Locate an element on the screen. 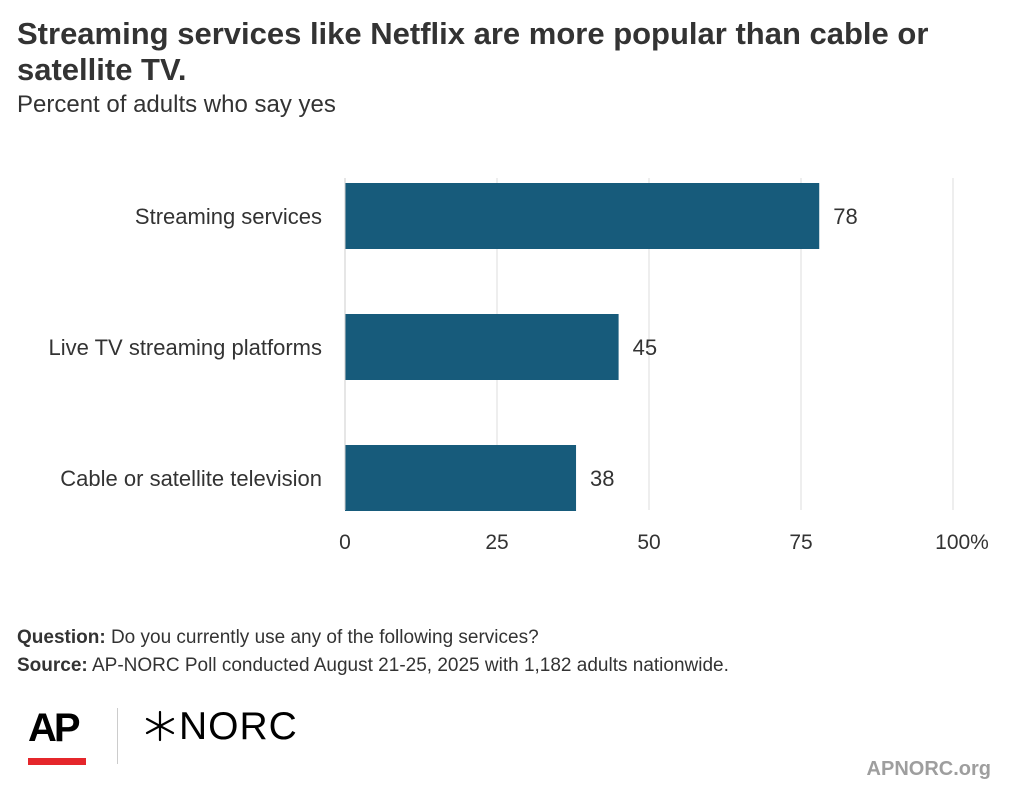  x-tick-label-3: 75 is located at coordinates (800, 542).